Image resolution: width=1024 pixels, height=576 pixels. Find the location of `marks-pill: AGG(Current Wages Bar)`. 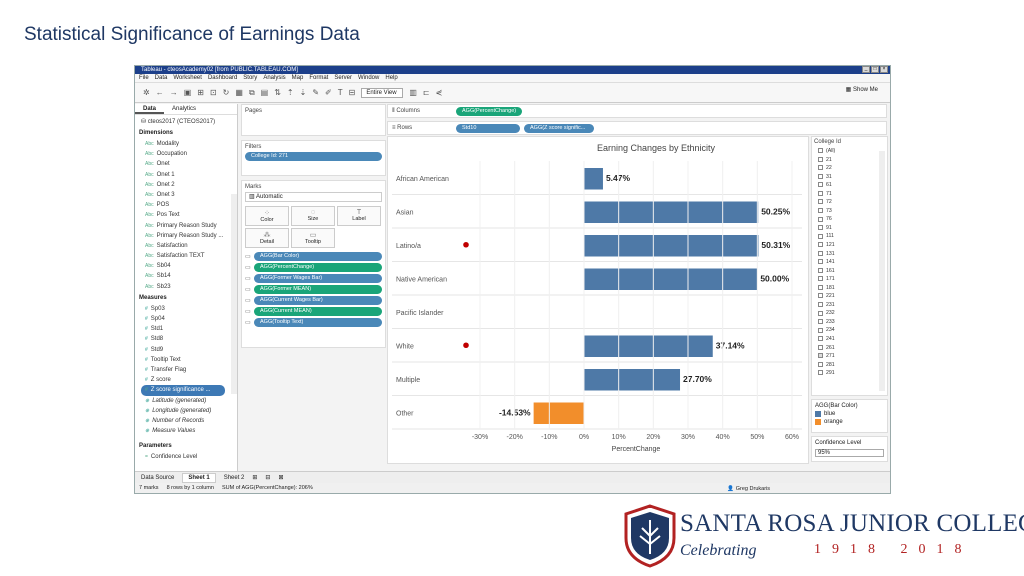

marks-pill: AGG(Current Wages Bar) is located at coordinates (318, 300).